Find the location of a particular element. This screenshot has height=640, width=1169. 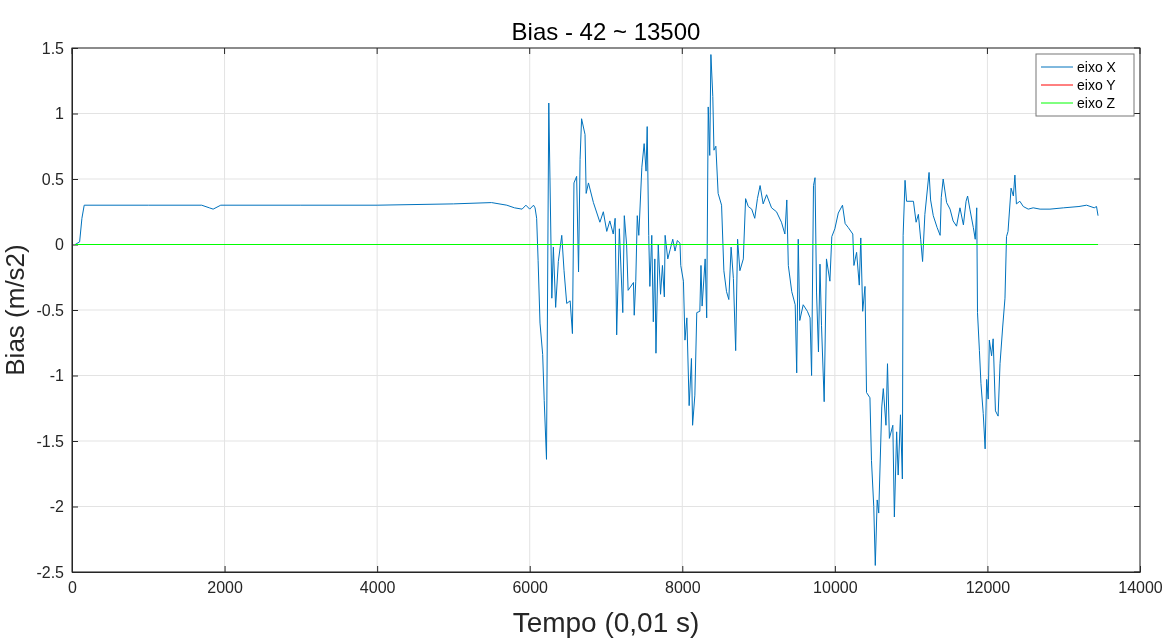

y-tick-label: -0.5 is located at coordinates (50, 310).